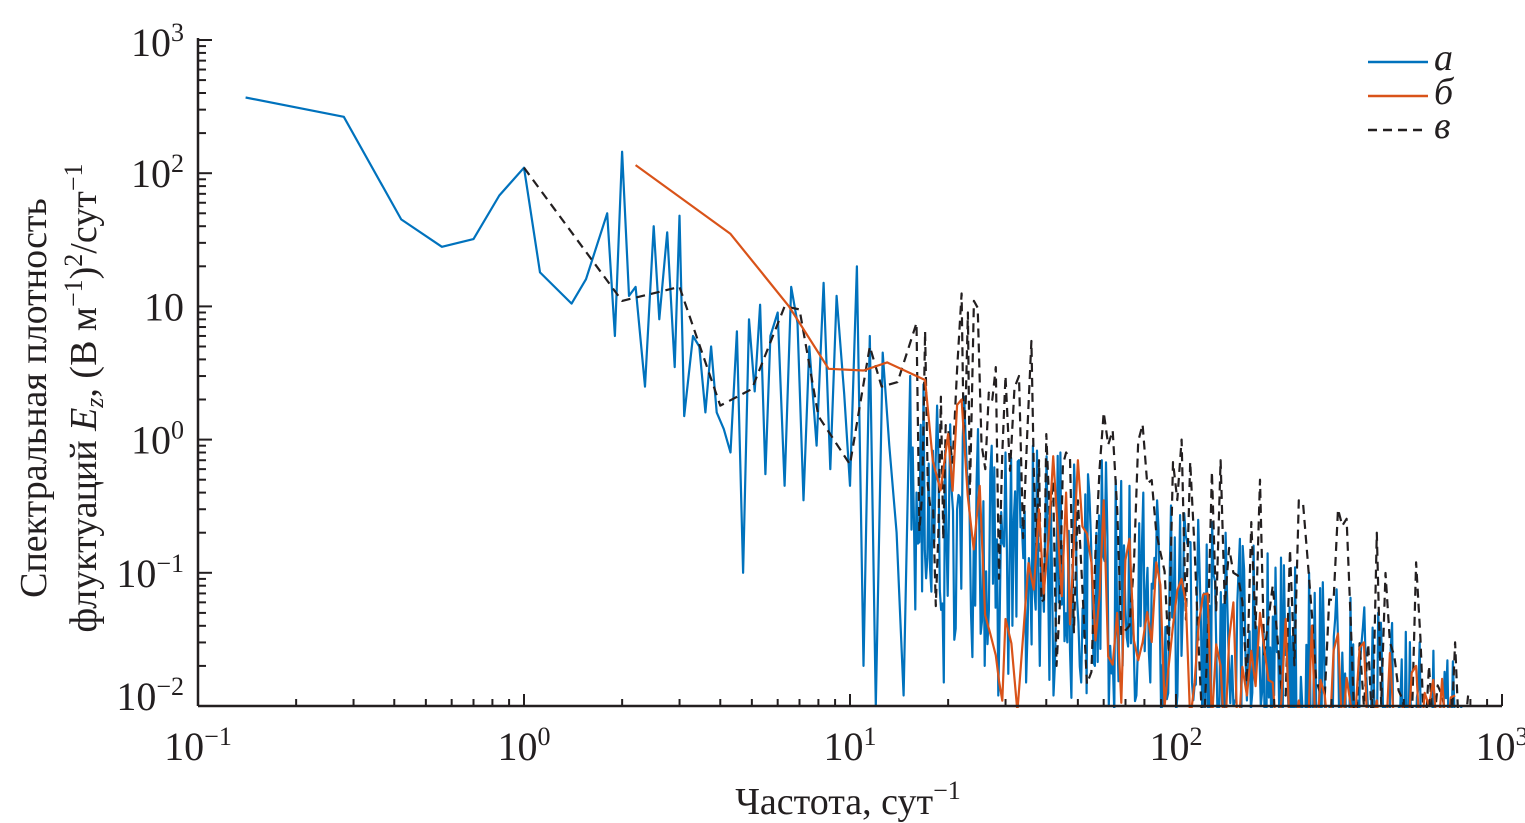 The height and width of the screenshot is (823, 1525). I want to click on x-tick-label: 10⁻¹, so click(198, 745).